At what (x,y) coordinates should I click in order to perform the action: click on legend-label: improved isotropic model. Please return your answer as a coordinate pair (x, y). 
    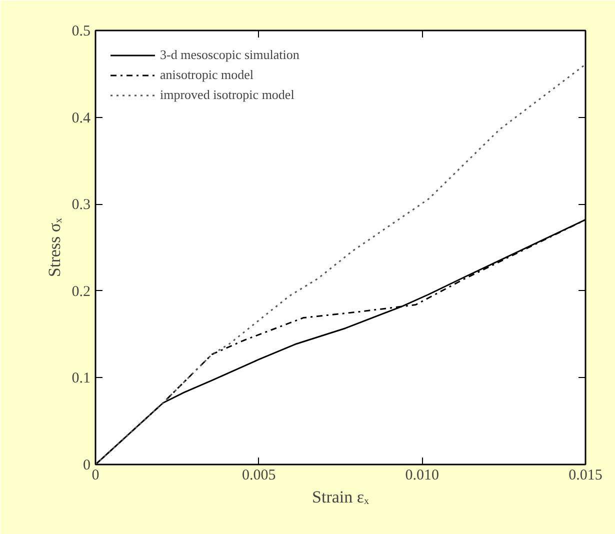
    Looking at the image, I should click on (227, 95).